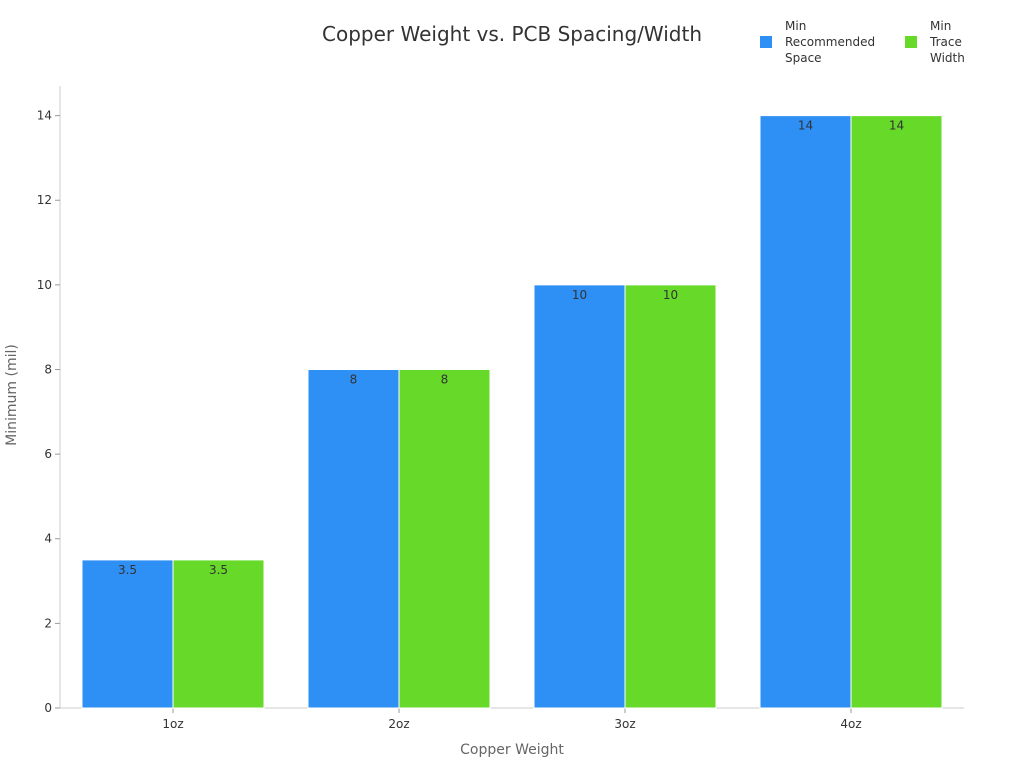 This screenshot has height=768, width=1024. What do you see at coordinates (44, 116) in the screenshot?
I see `y-tick-label: 14` at bounding box center [44, 116].